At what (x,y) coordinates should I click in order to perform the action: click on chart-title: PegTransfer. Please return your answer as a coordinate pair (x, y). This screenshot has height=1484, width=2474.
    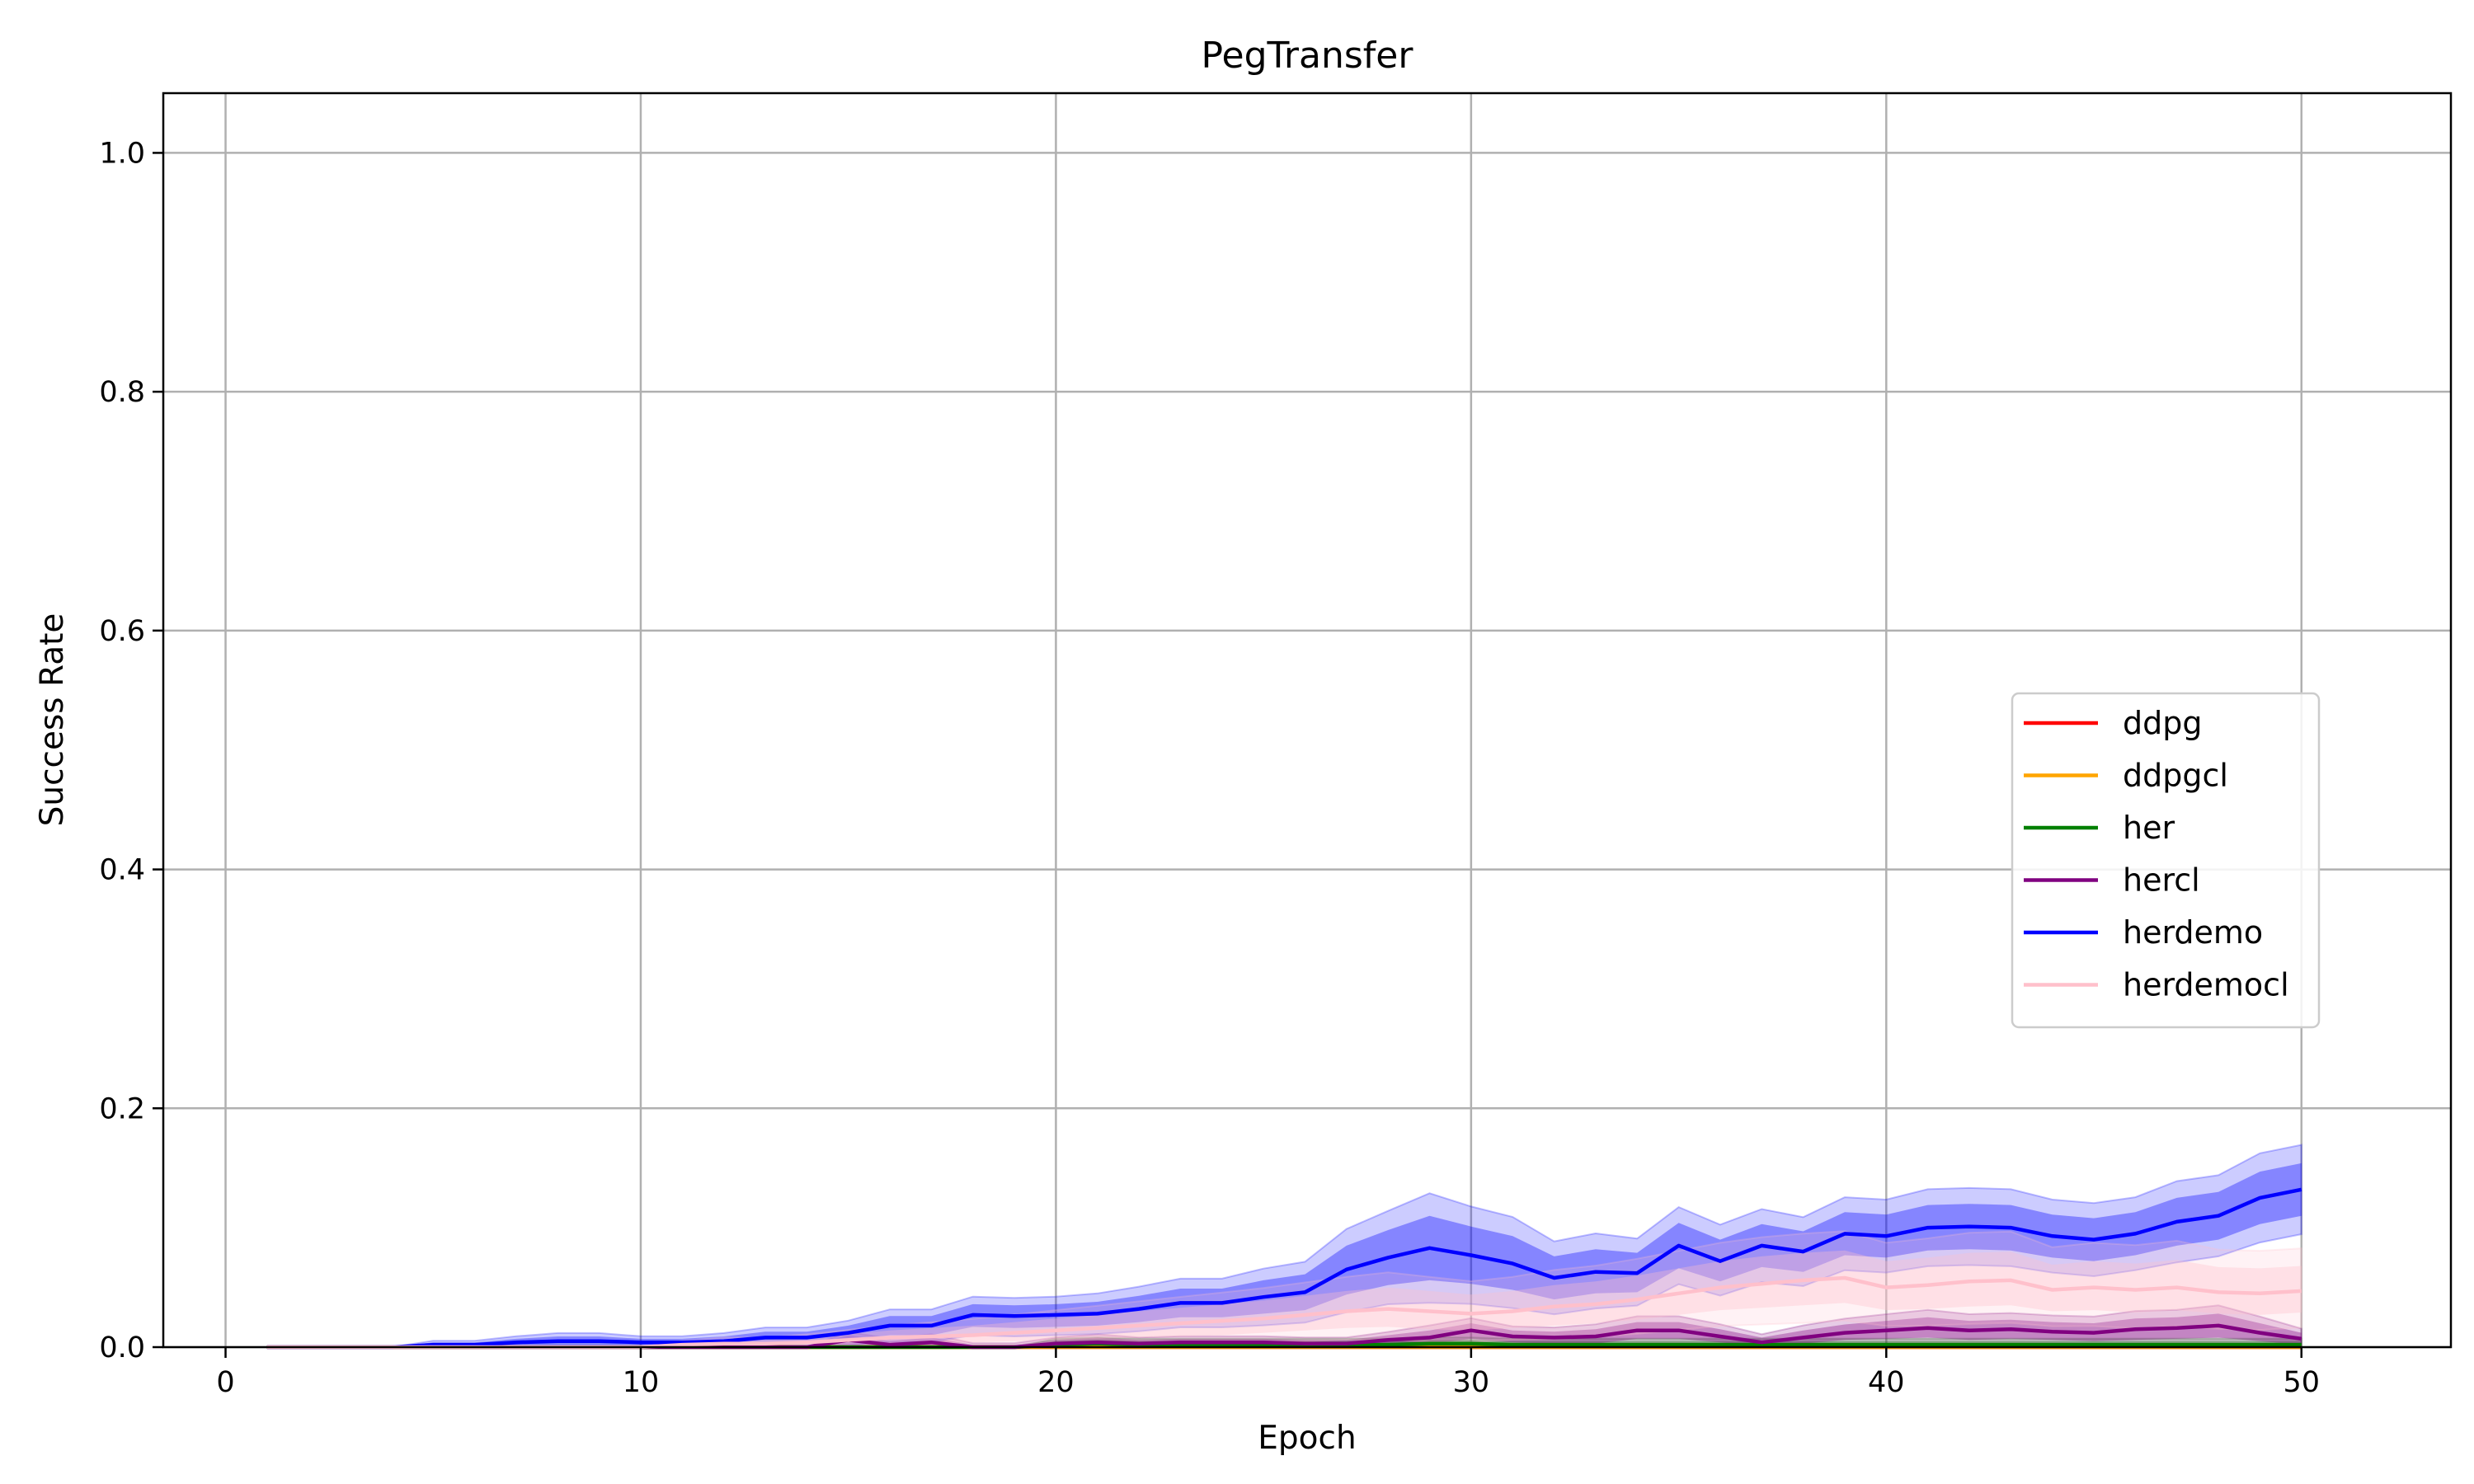
    Looking at the image, I should click on (1308, 56).